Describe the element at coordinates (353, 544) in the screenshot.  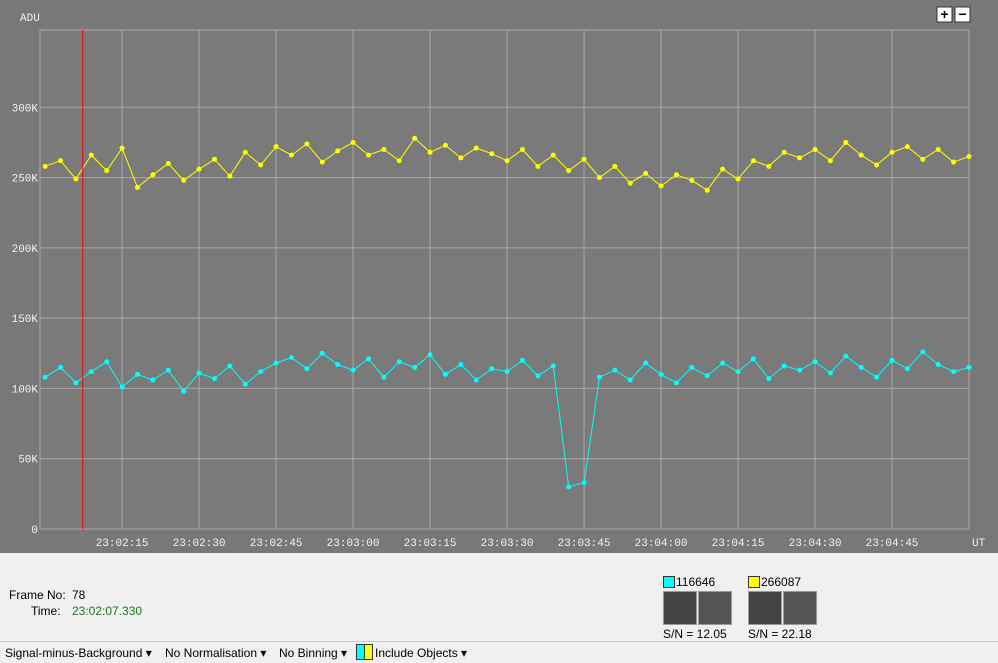
I see `x-tick-label: 23:03:00` at that location.